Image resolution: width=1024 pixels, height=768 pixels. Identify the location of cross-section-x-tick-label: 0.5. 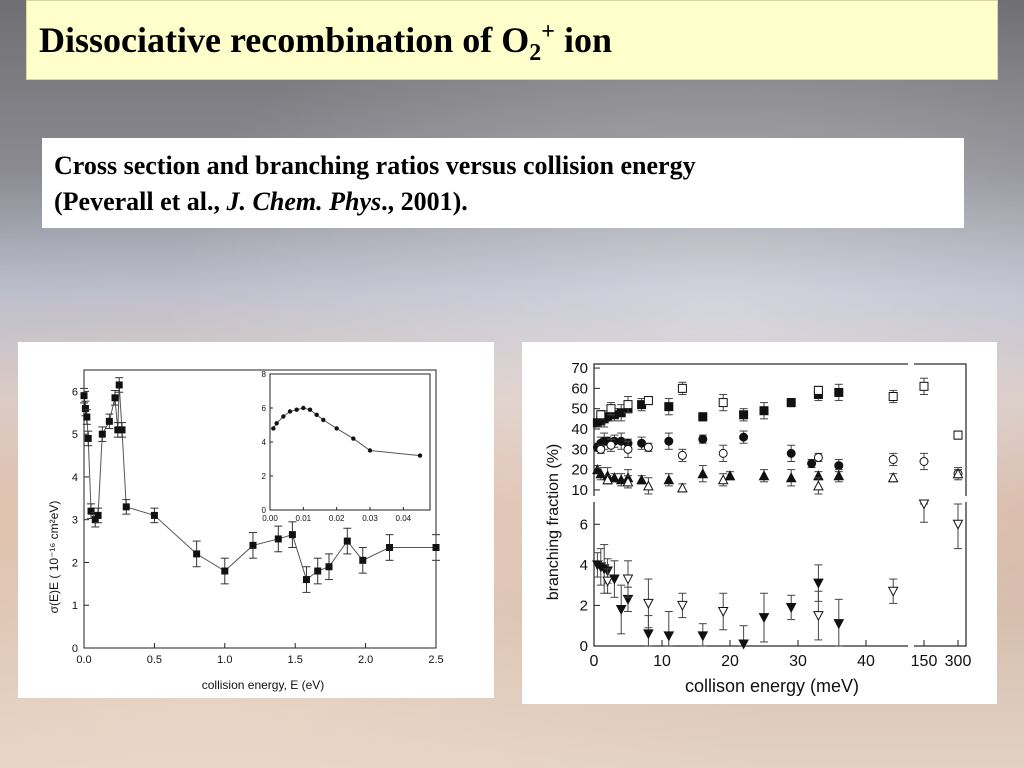
(154, 660).